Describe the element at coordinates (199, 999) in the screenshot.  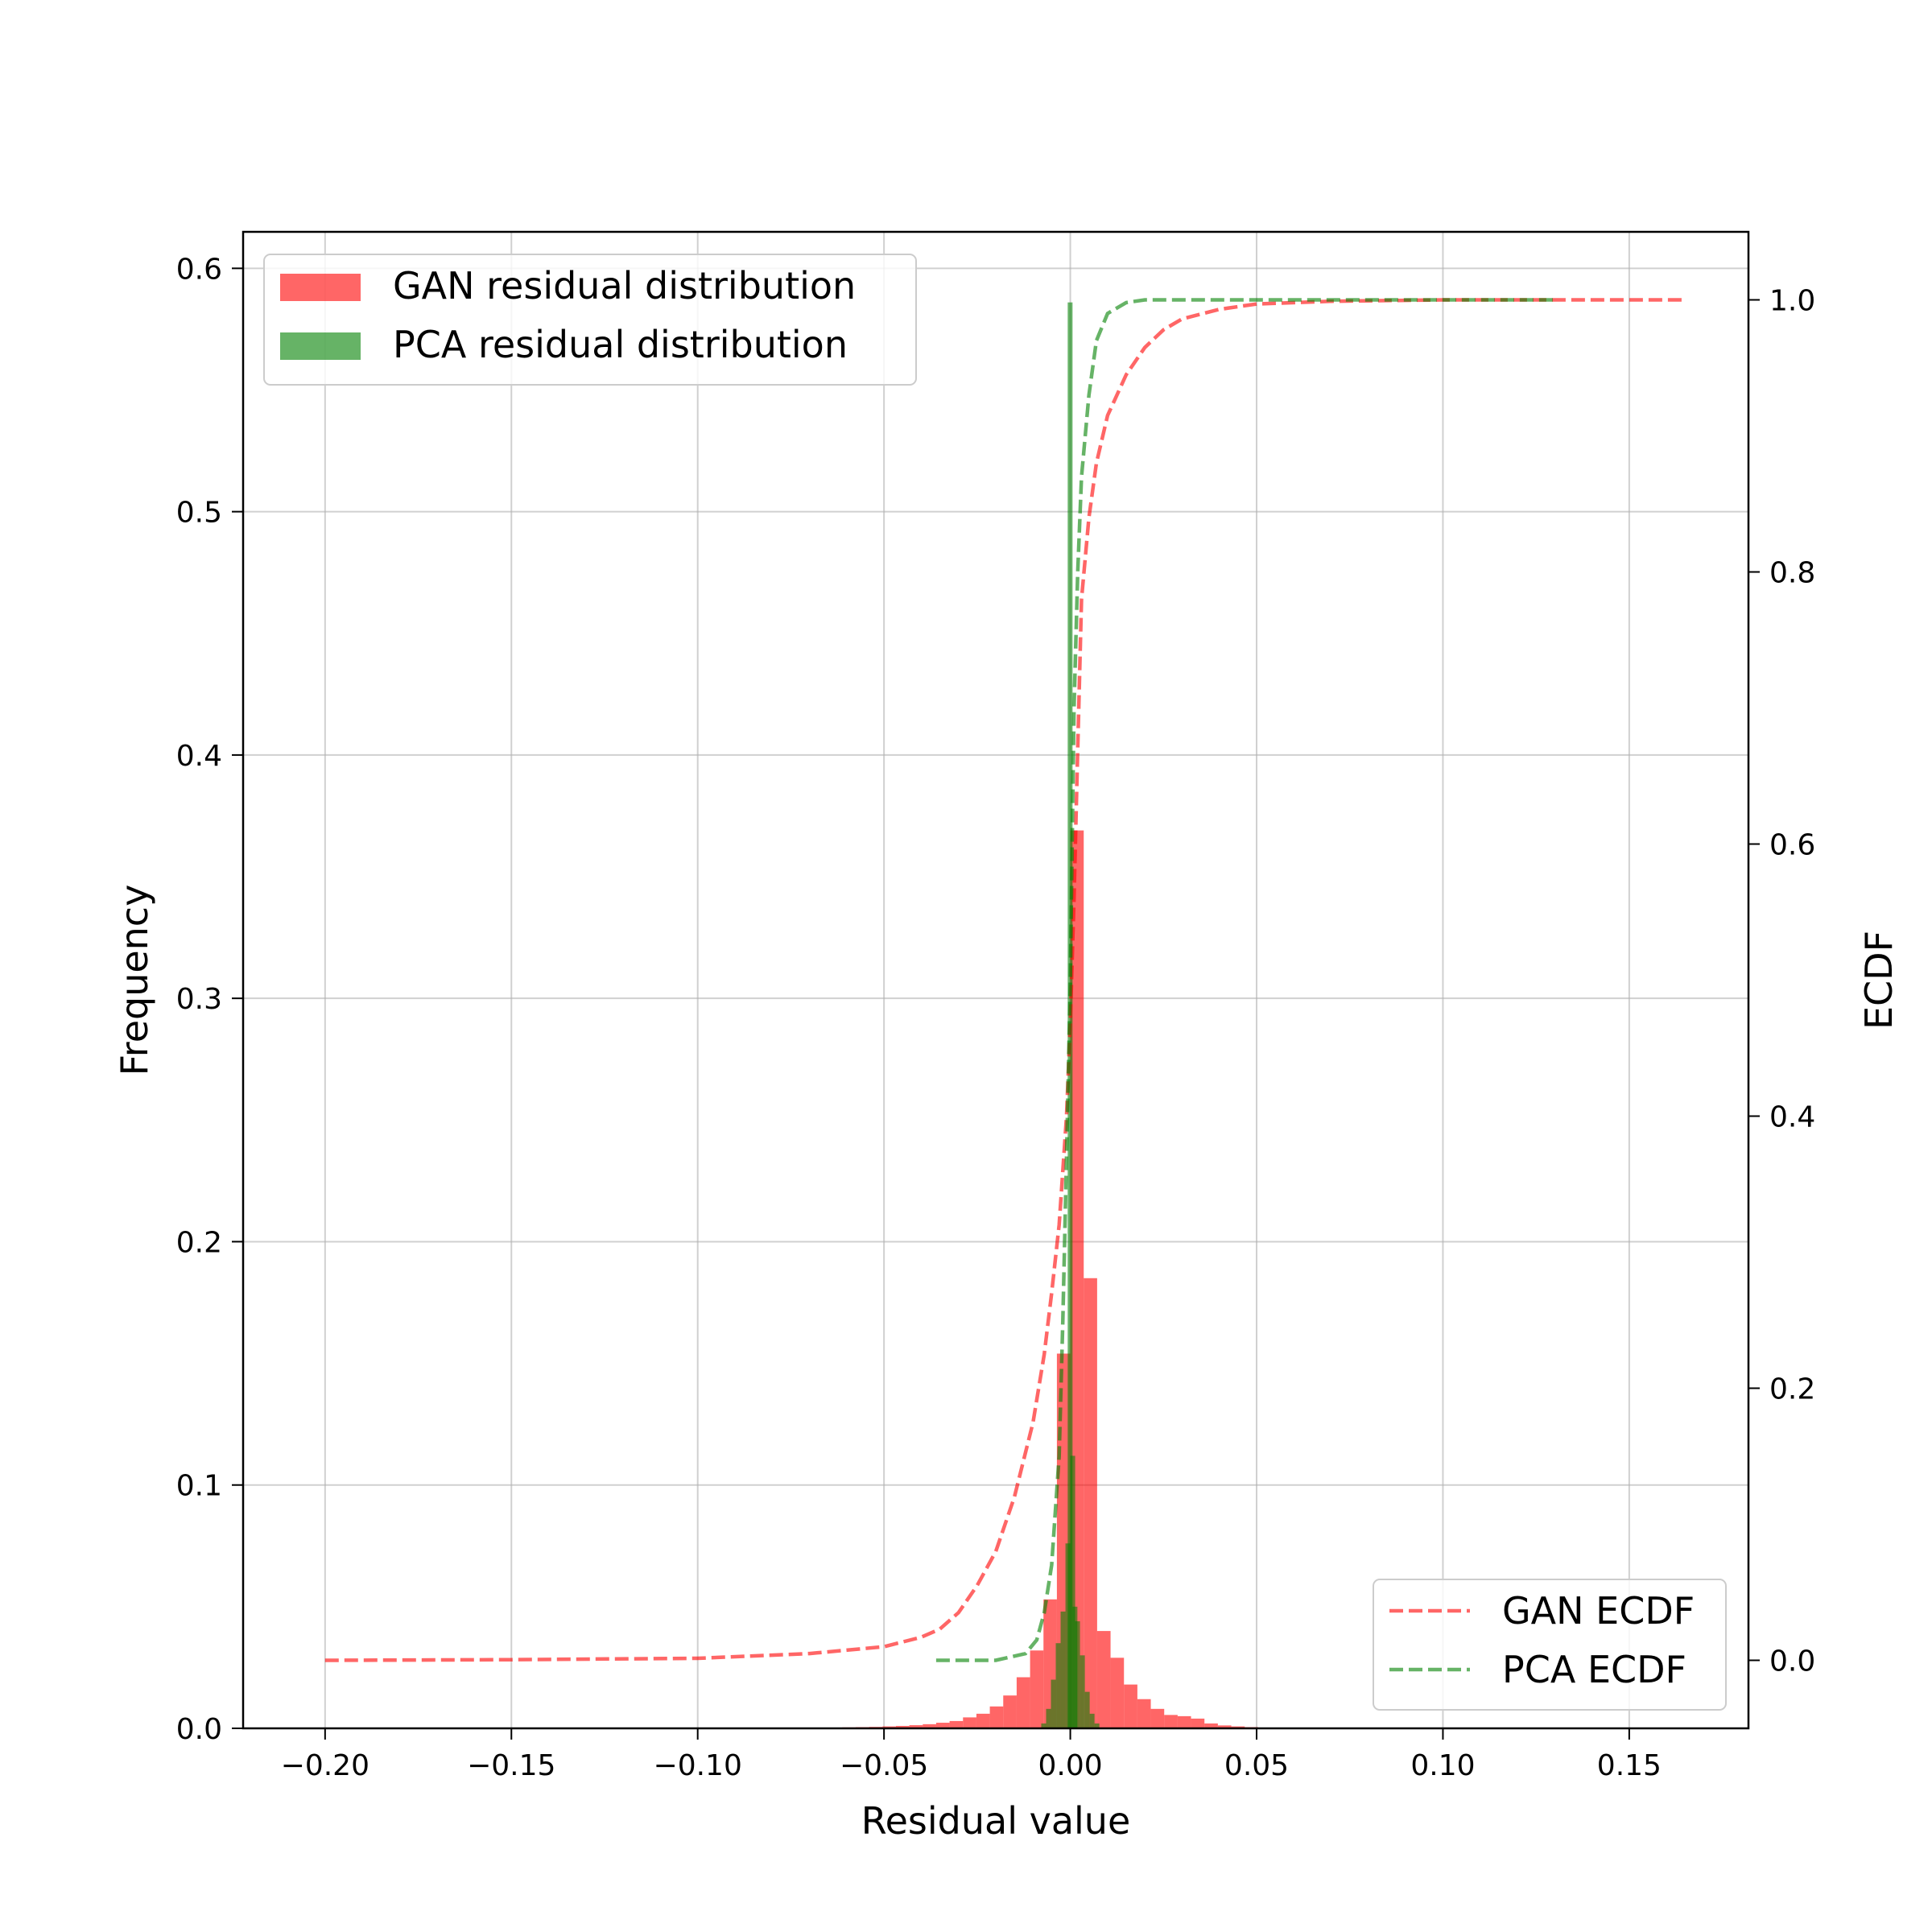
I see `y-tick-label: 0.3` at that location.